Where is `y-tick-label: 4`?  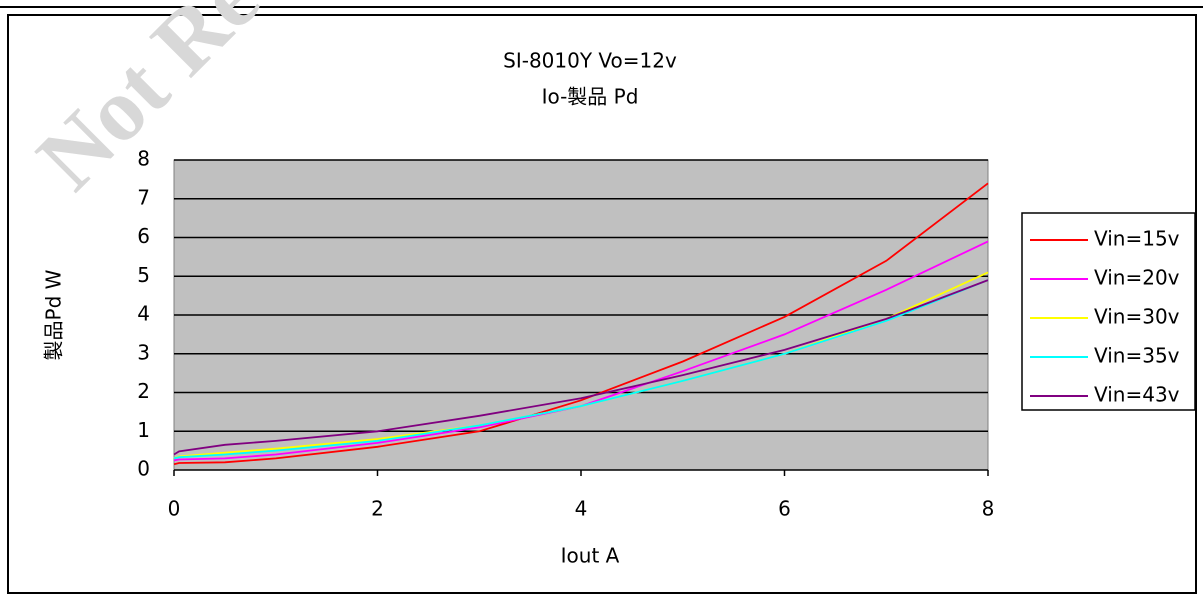
y-tick-label: 4 is located at coordinates (143, 314).